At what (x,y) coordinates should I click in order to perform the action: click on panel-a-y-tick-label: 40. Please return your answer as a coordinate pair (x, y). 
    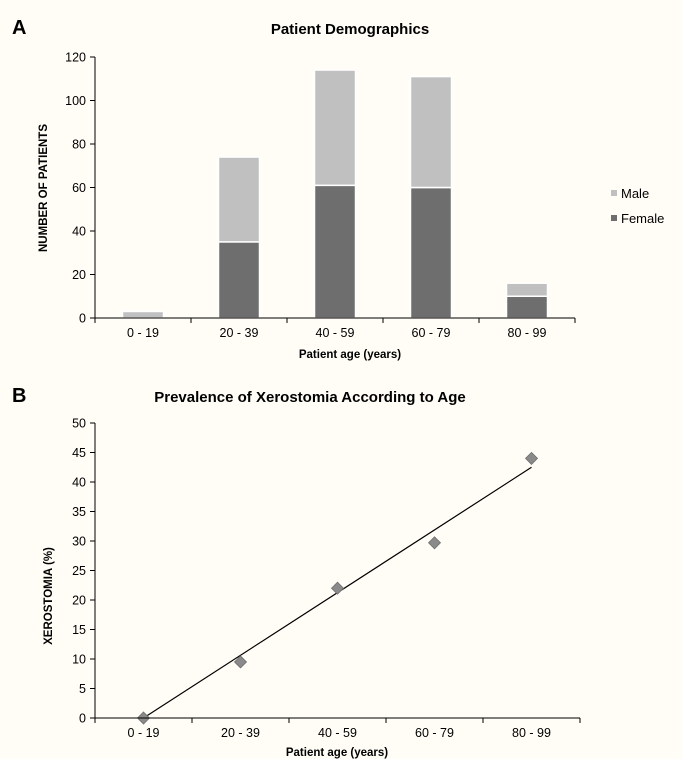
    Looking at the image, I should click on (79, 232).